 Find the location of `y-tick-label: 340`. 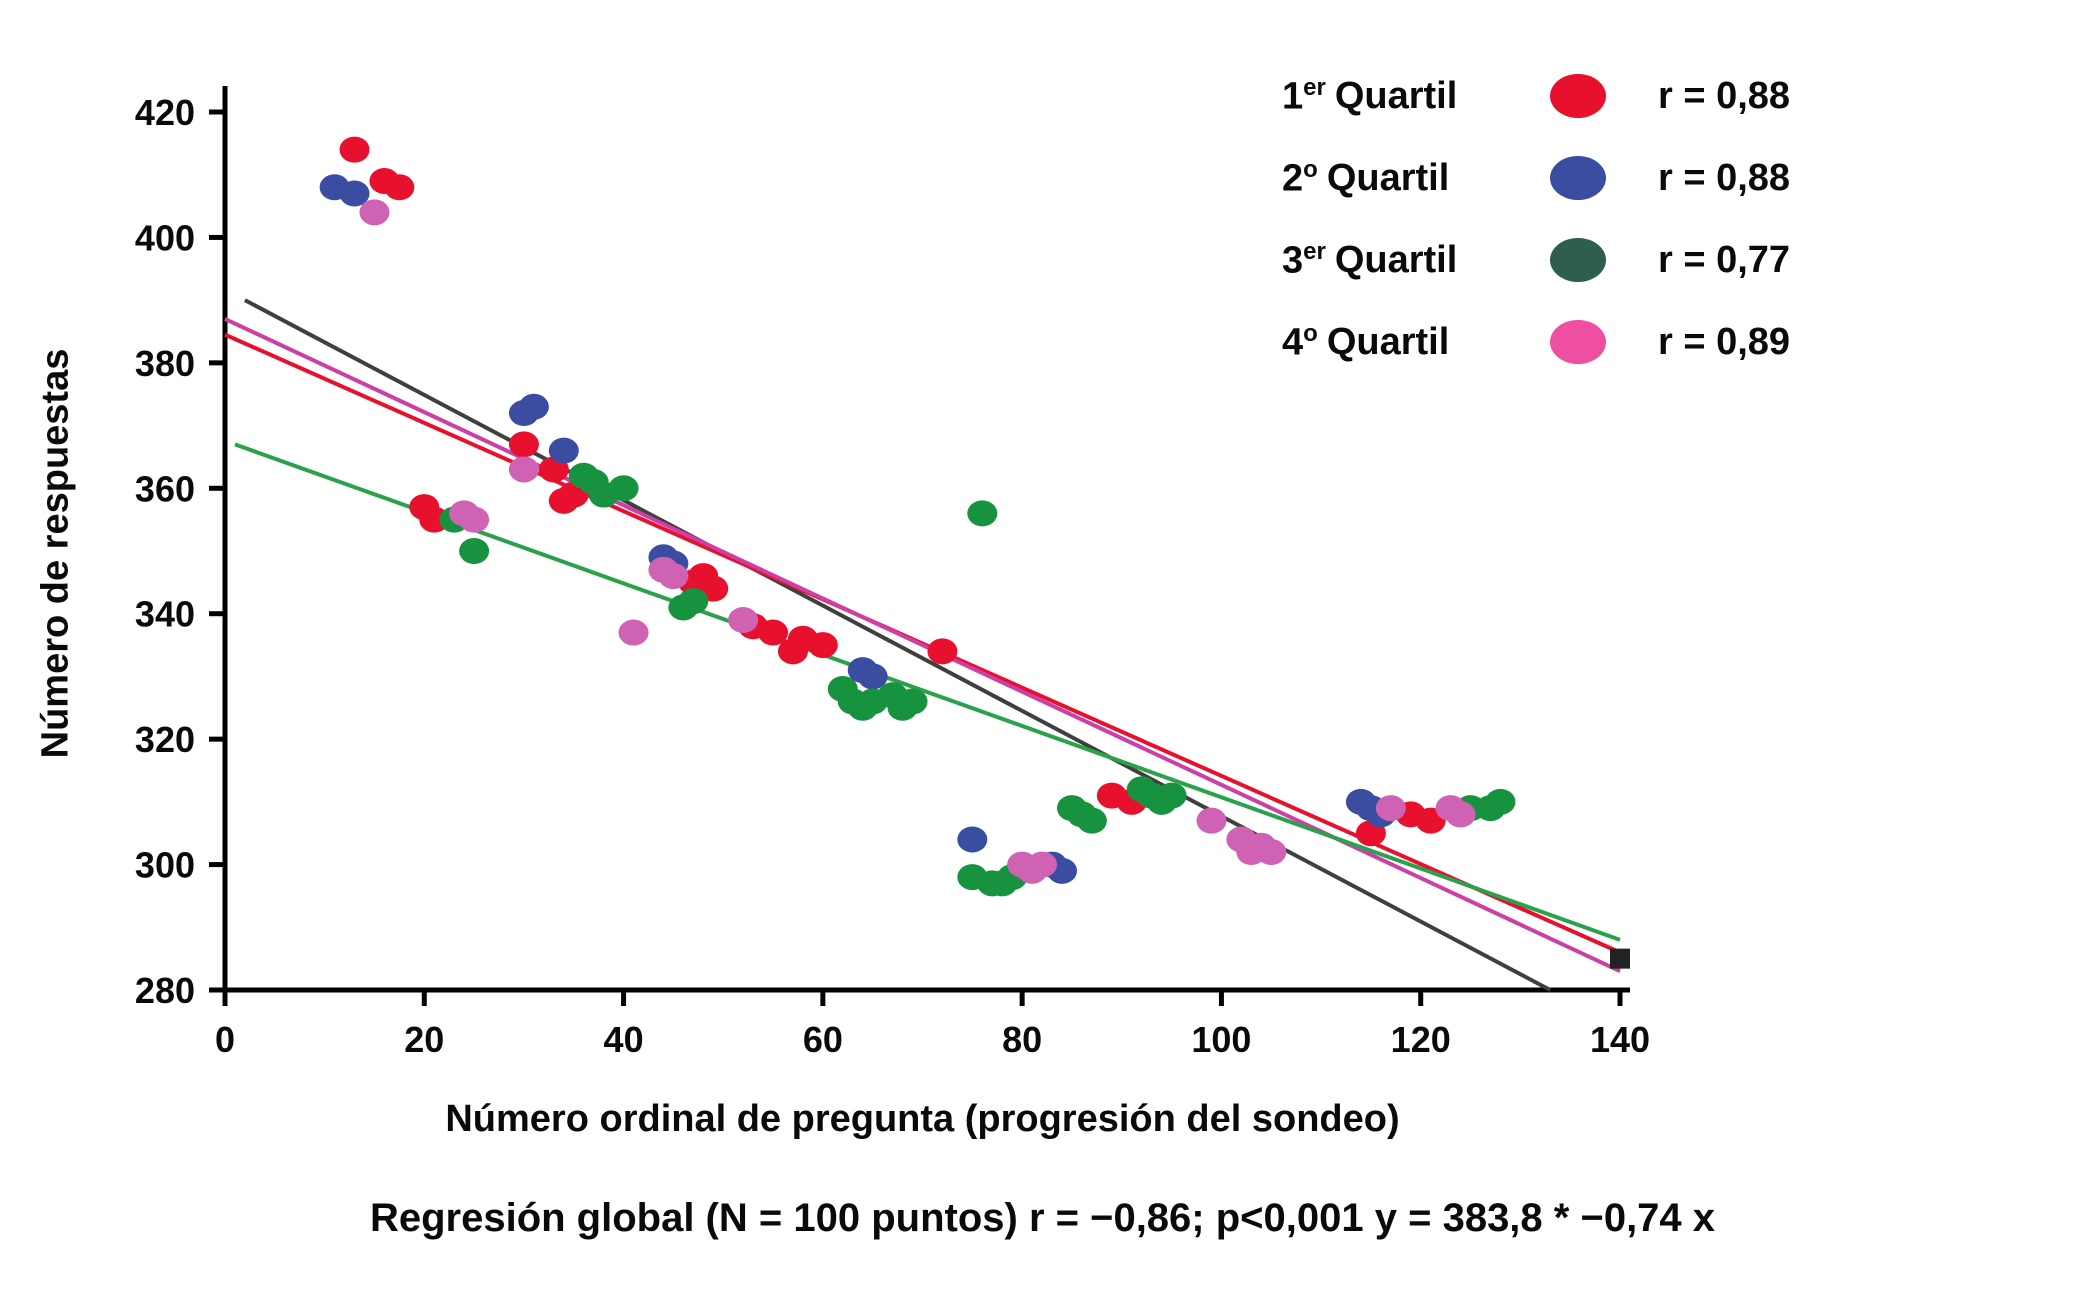

y-tick-label: 340 is located at coordinates (165, 614).